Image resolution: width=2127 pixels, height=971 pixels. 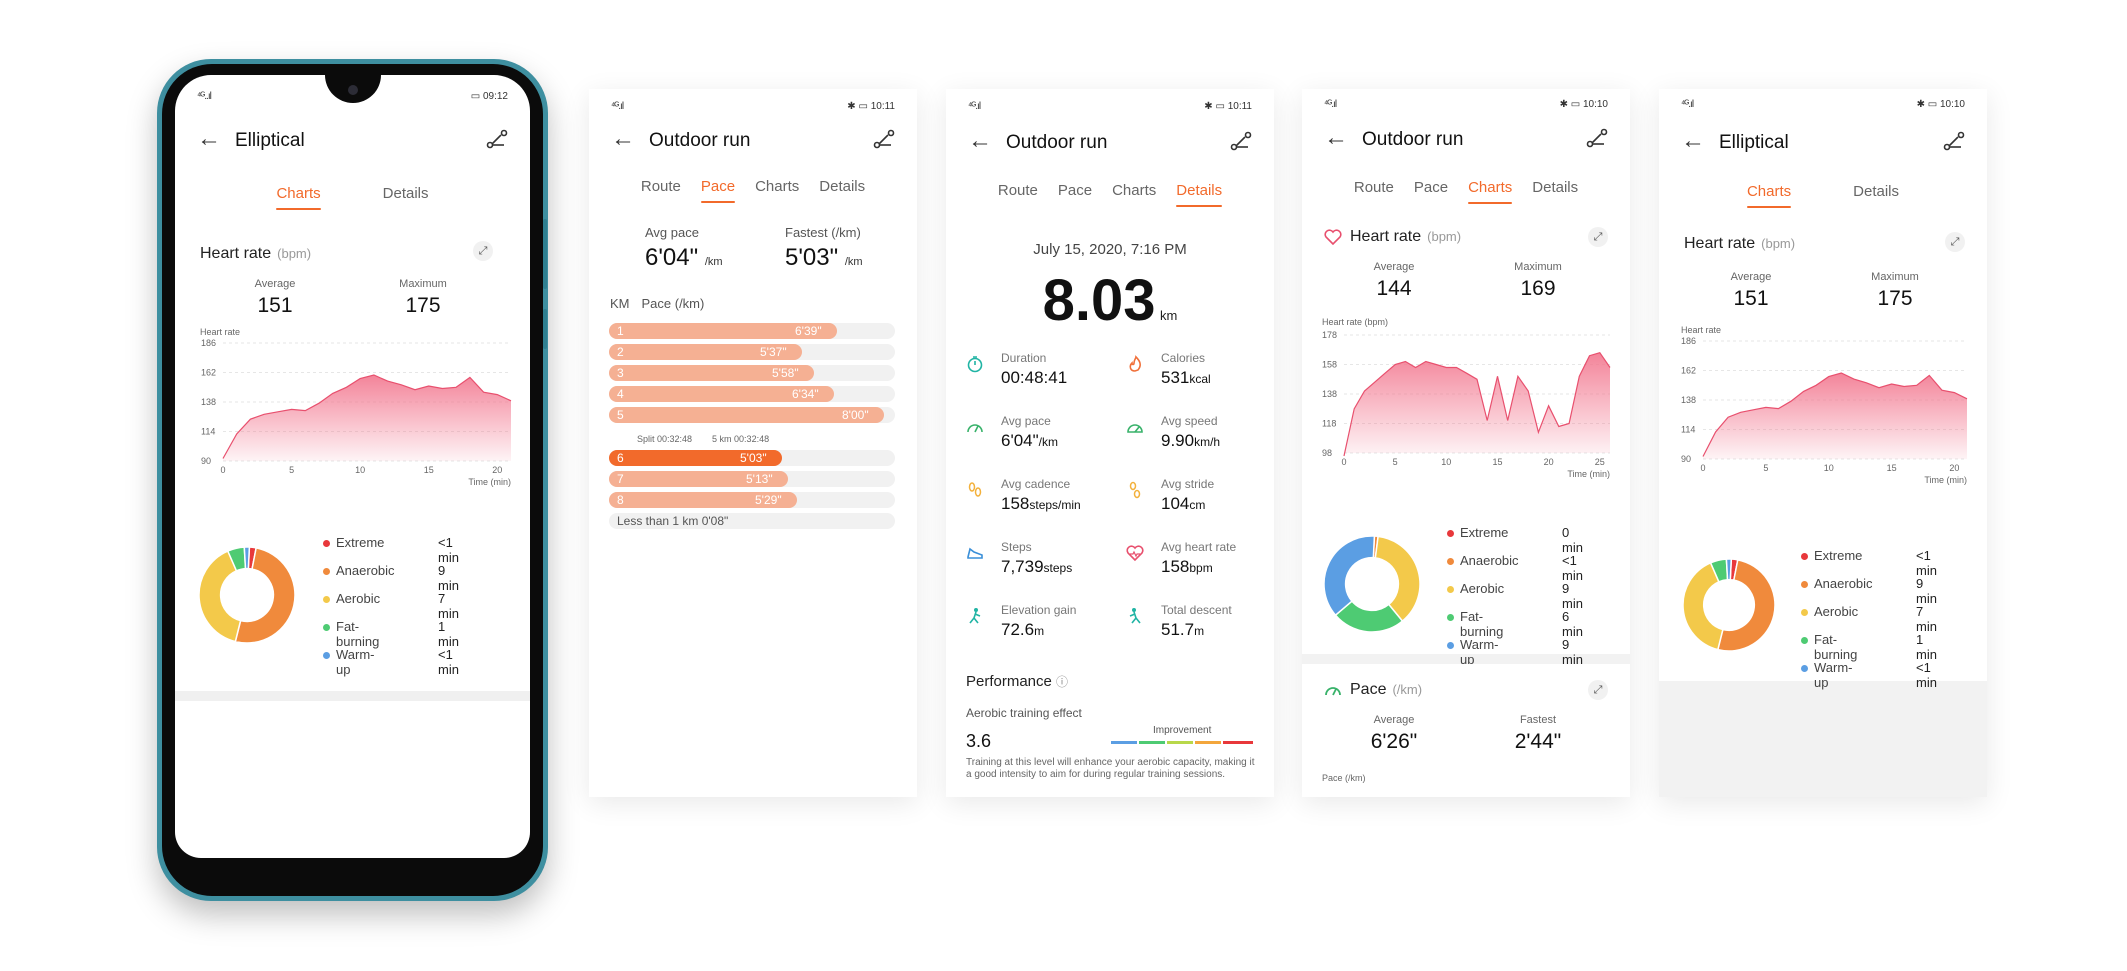 I want to click on zone-dot, so click(x=1804, y=584).